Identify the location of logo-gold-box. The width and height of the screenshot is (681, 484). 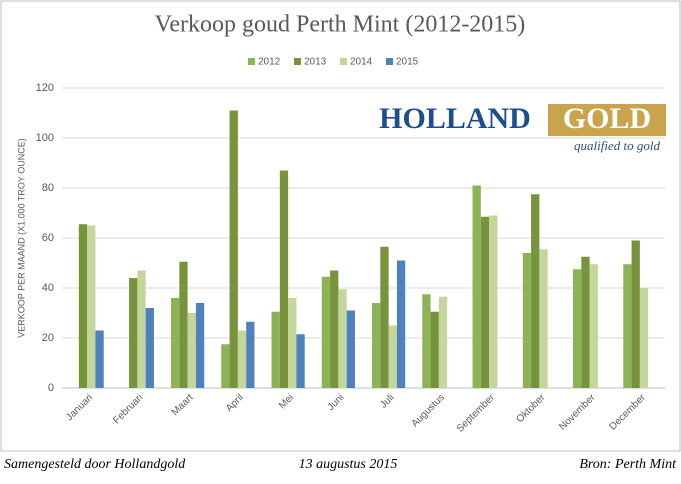
(607, 120).